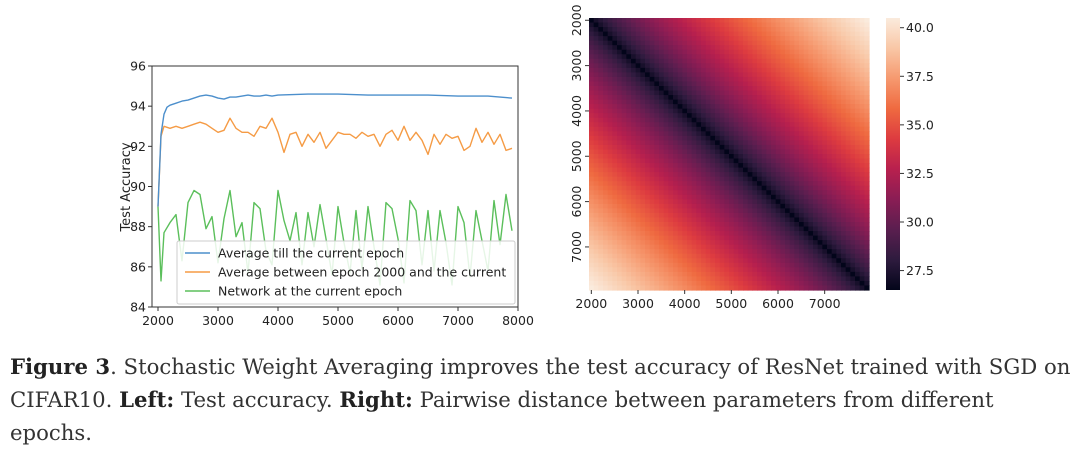 The width and height of the screenshot is (1080, 454). What do you see at coordinates (708, 300) in the screenshot?
I see `heatmap-x-ticks: 2000 3000 4000 5000 6000 7000` at bounding box center [708, 300].